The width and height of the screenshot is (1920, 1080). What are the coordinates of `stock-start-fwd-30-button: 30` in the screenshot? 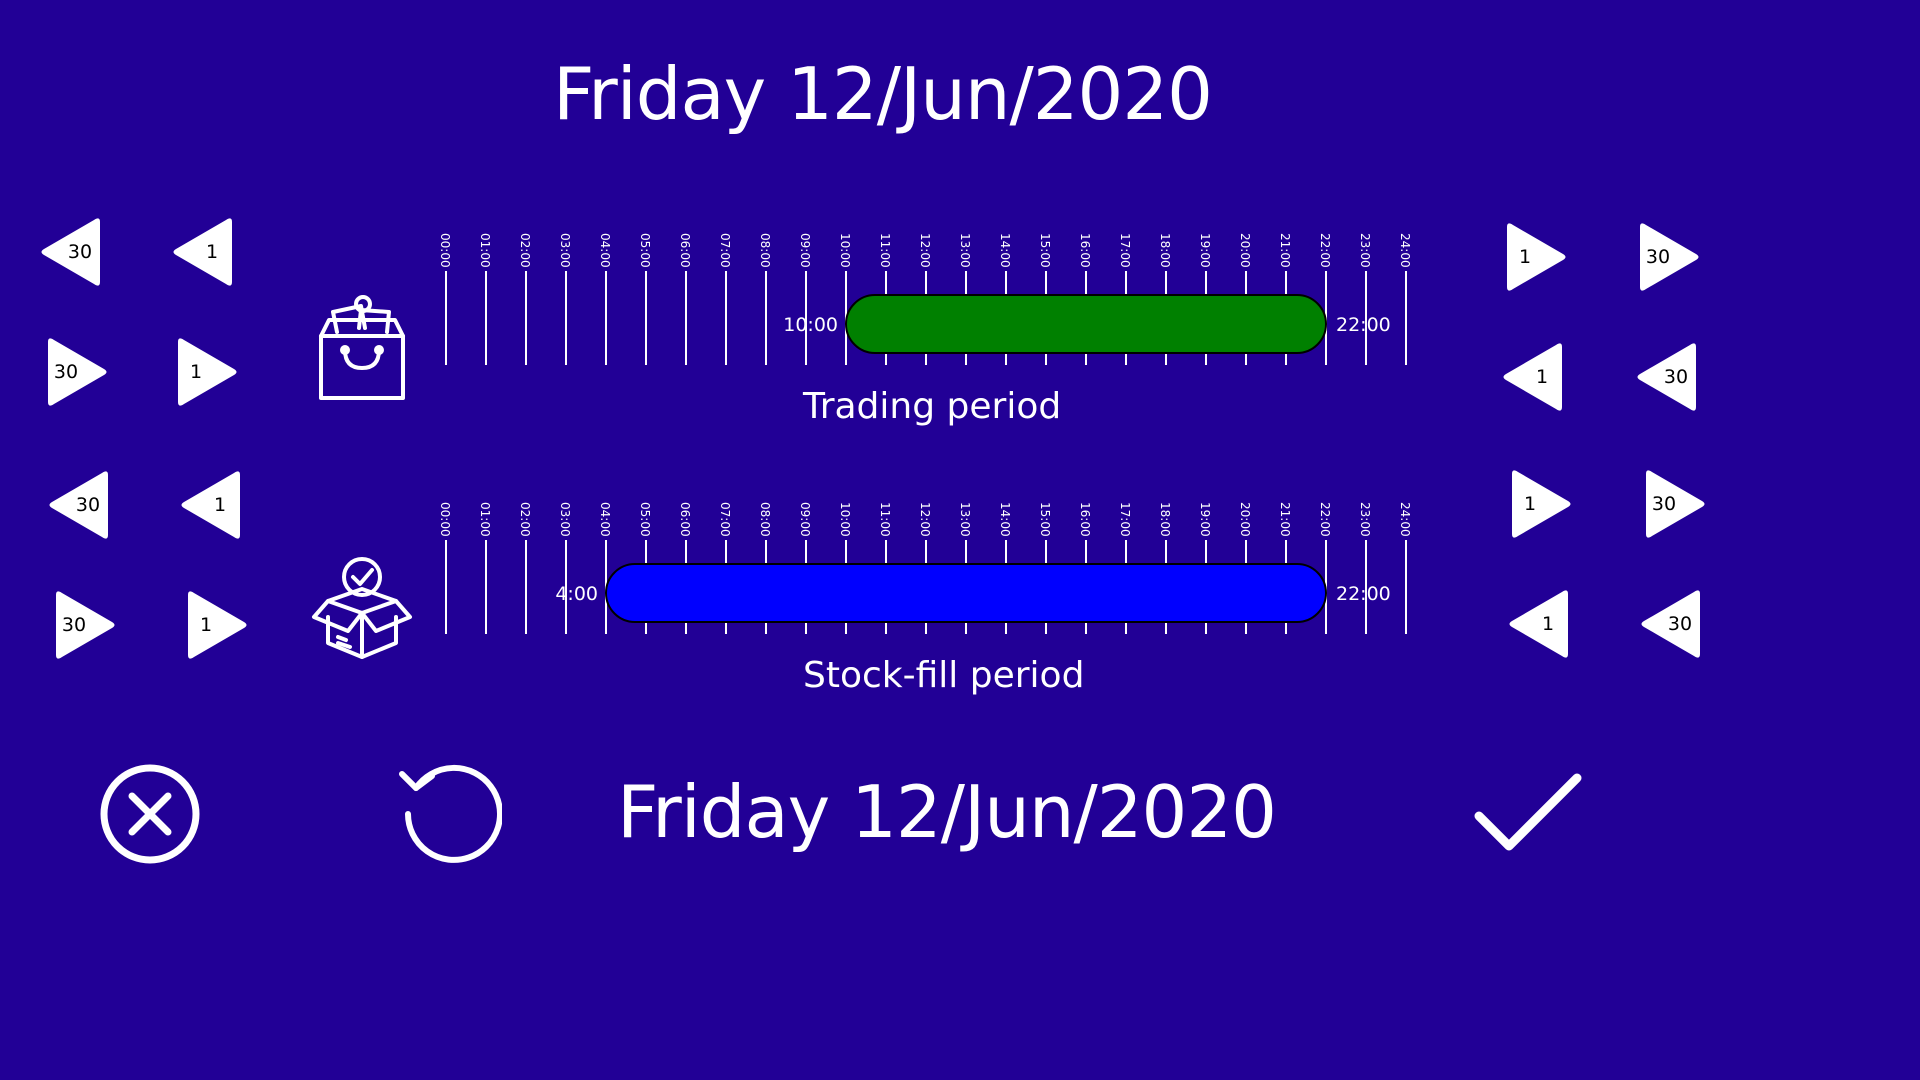 It's located at (82, 625).